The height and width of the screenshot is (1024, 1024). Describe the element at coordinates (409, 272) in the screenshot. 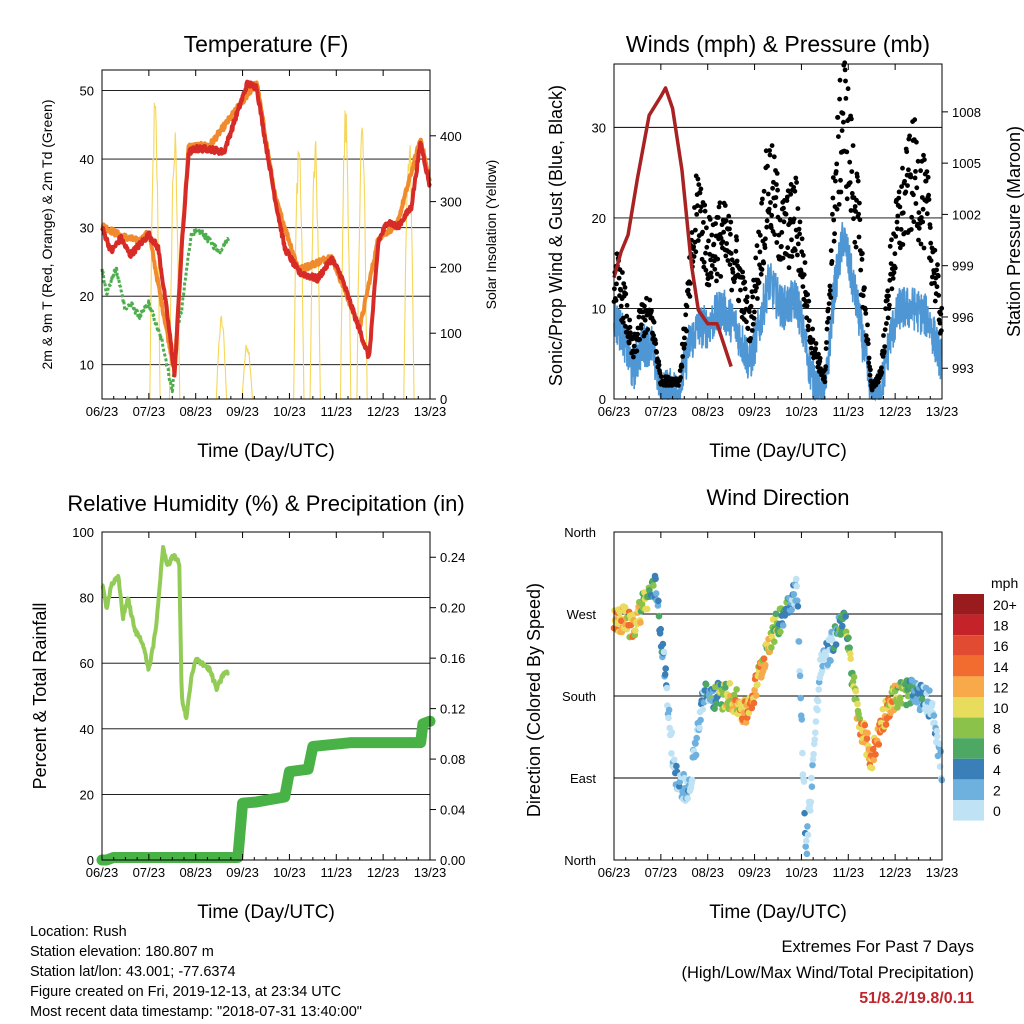

I see `insolation-line` at that location.